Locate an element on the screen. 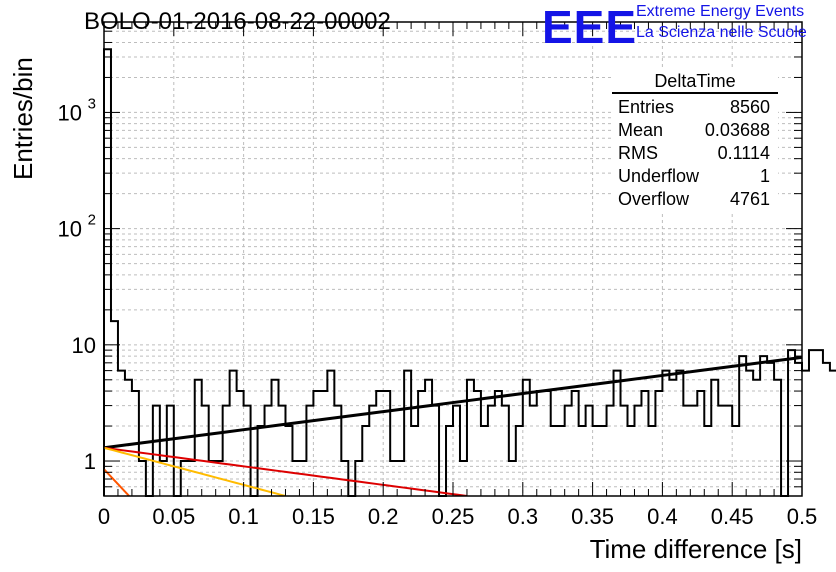 The width and height of the screenshot is (836, 572). stats-row-rms: RMS 0.1114 is located at coordinates (695, 153).